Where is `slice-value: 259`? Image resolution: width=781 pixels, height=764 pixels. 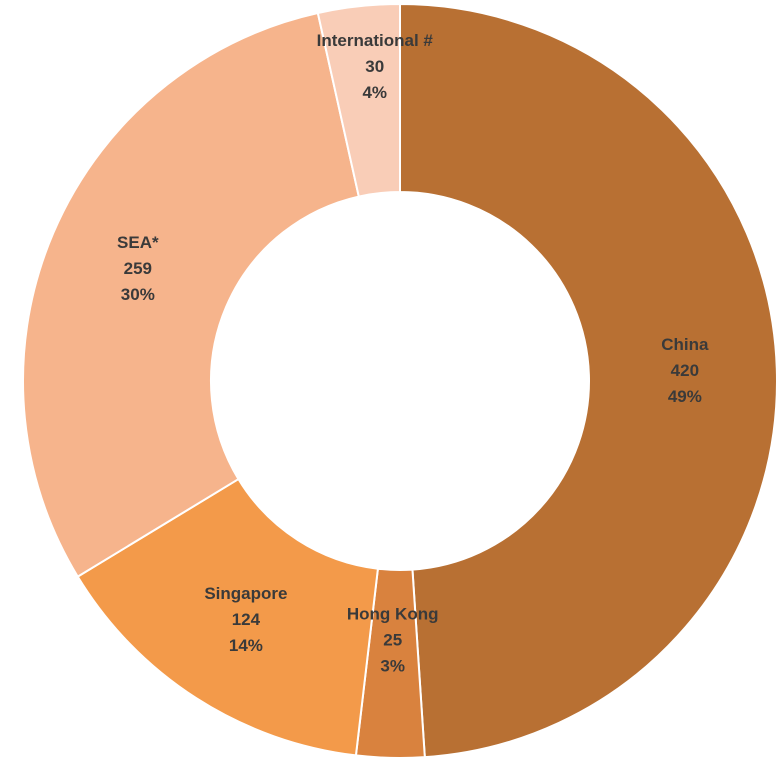
slice-value: 259 is located at coordinates (138, 268).